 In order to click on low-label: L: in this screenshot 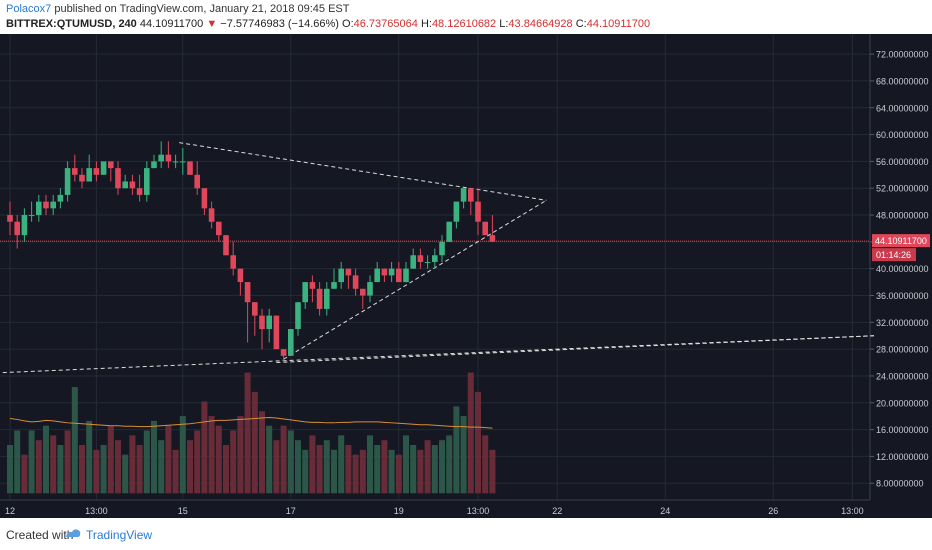, I will do `click(504, 24)`.